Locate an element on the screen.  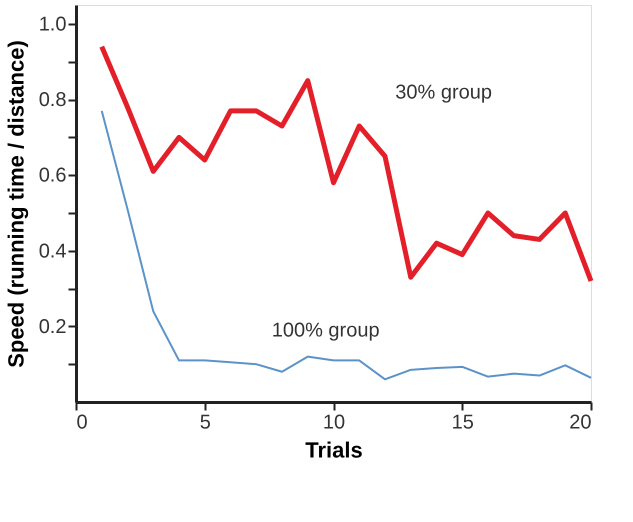
x-tick-label: 15 is located at coordinates (463, 423).